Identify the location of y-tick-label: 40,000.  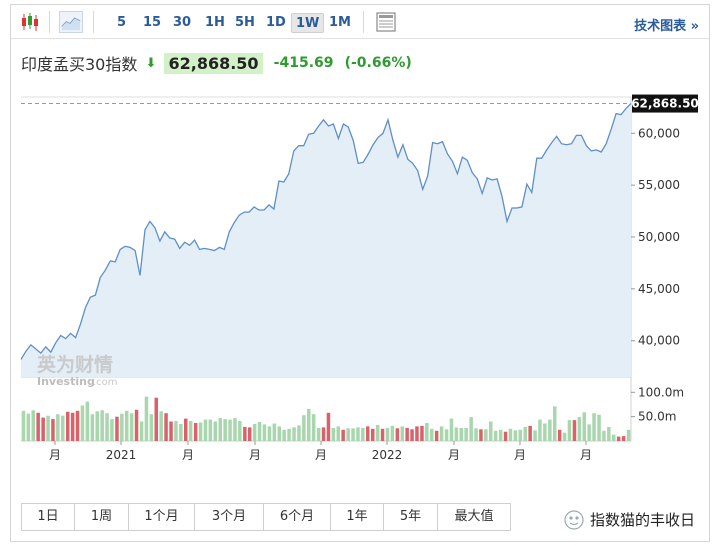
(659, 341).